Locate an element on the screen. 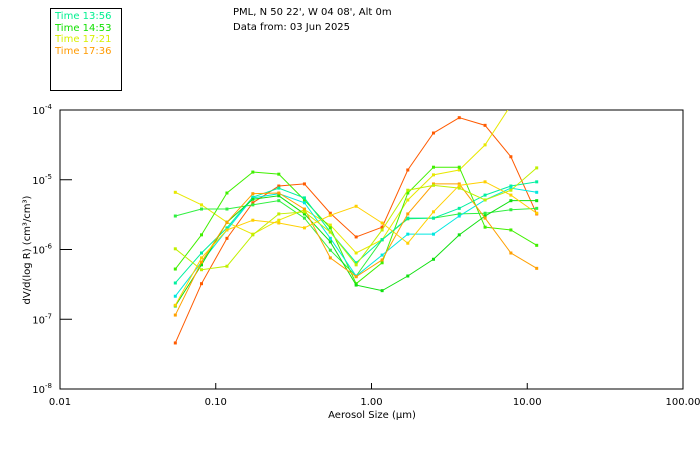 This screenshot has height=450, width=700. x-tick-label: 0.01 is located at coordinates (60, 402).